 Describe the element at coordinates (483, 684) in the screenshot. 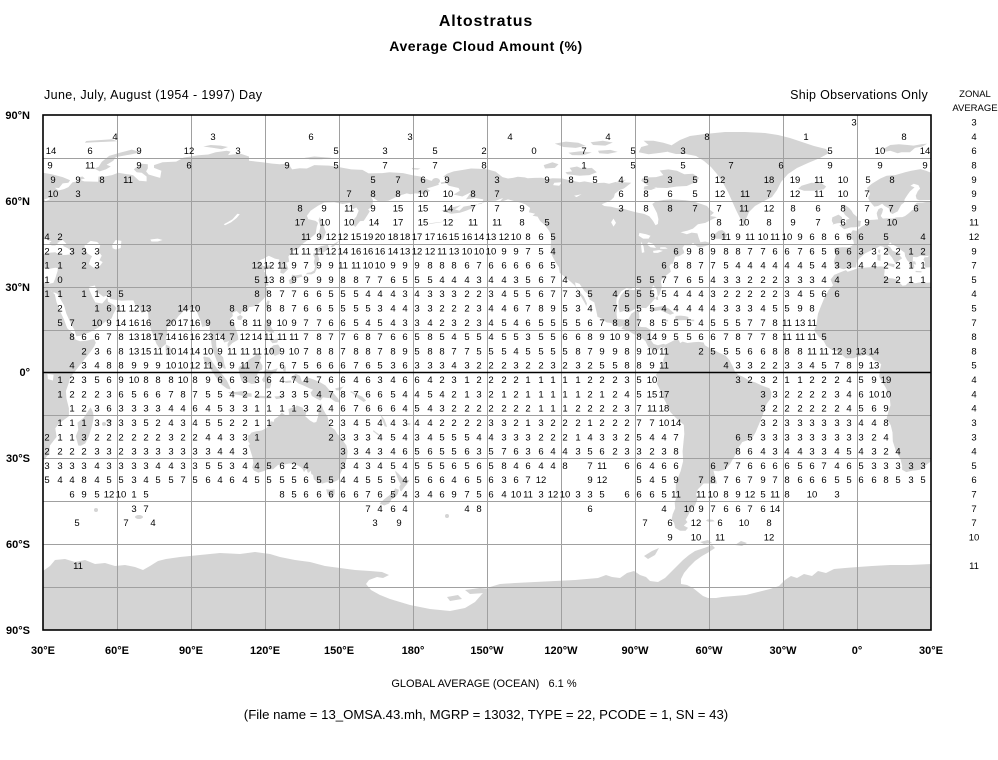

I see `svg-text: GLOBAL AVERAGE (OCEAN) 6.1 %` at that location.